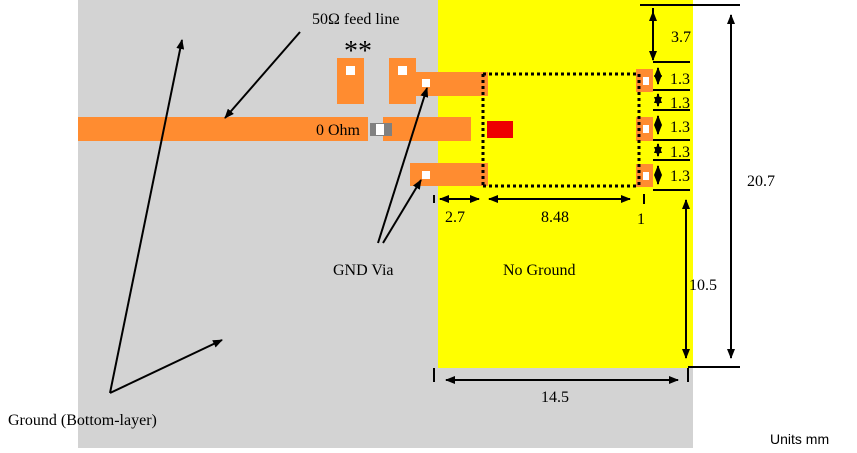  I want to click on no-ground-label: No Ground, so click(539, 270).